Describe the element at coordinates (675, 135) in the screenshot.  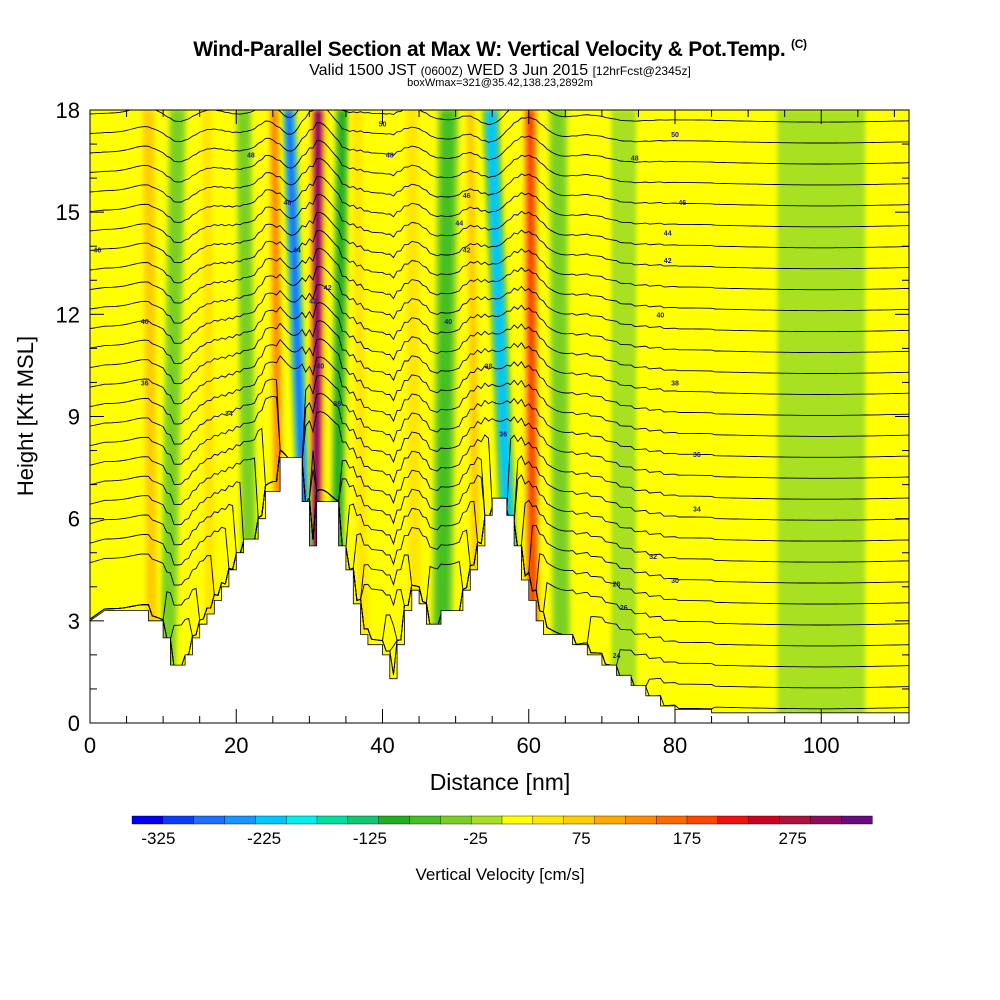
I see `isentrope-label: 50` at that location.